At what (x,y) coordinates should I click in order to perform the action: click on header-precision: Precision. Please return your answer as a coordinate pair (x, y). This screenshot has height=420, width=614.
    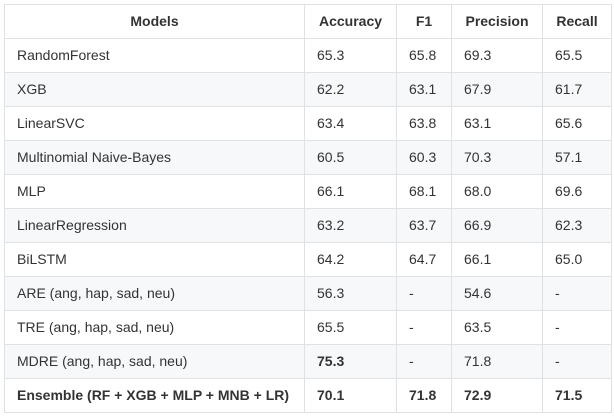
    Looking at the image, I should click on (497, 21).